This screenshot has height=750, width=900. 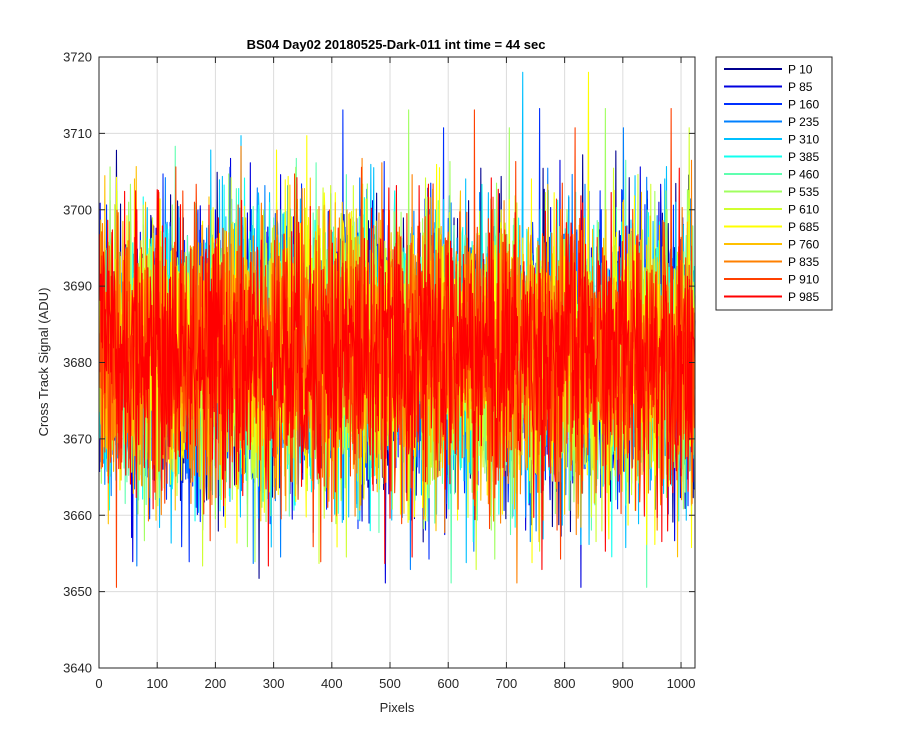 What do you see at coordinates (803, 262) in the screenshot?
I see `legend-label: P 835` at bounding box center [803, 262].